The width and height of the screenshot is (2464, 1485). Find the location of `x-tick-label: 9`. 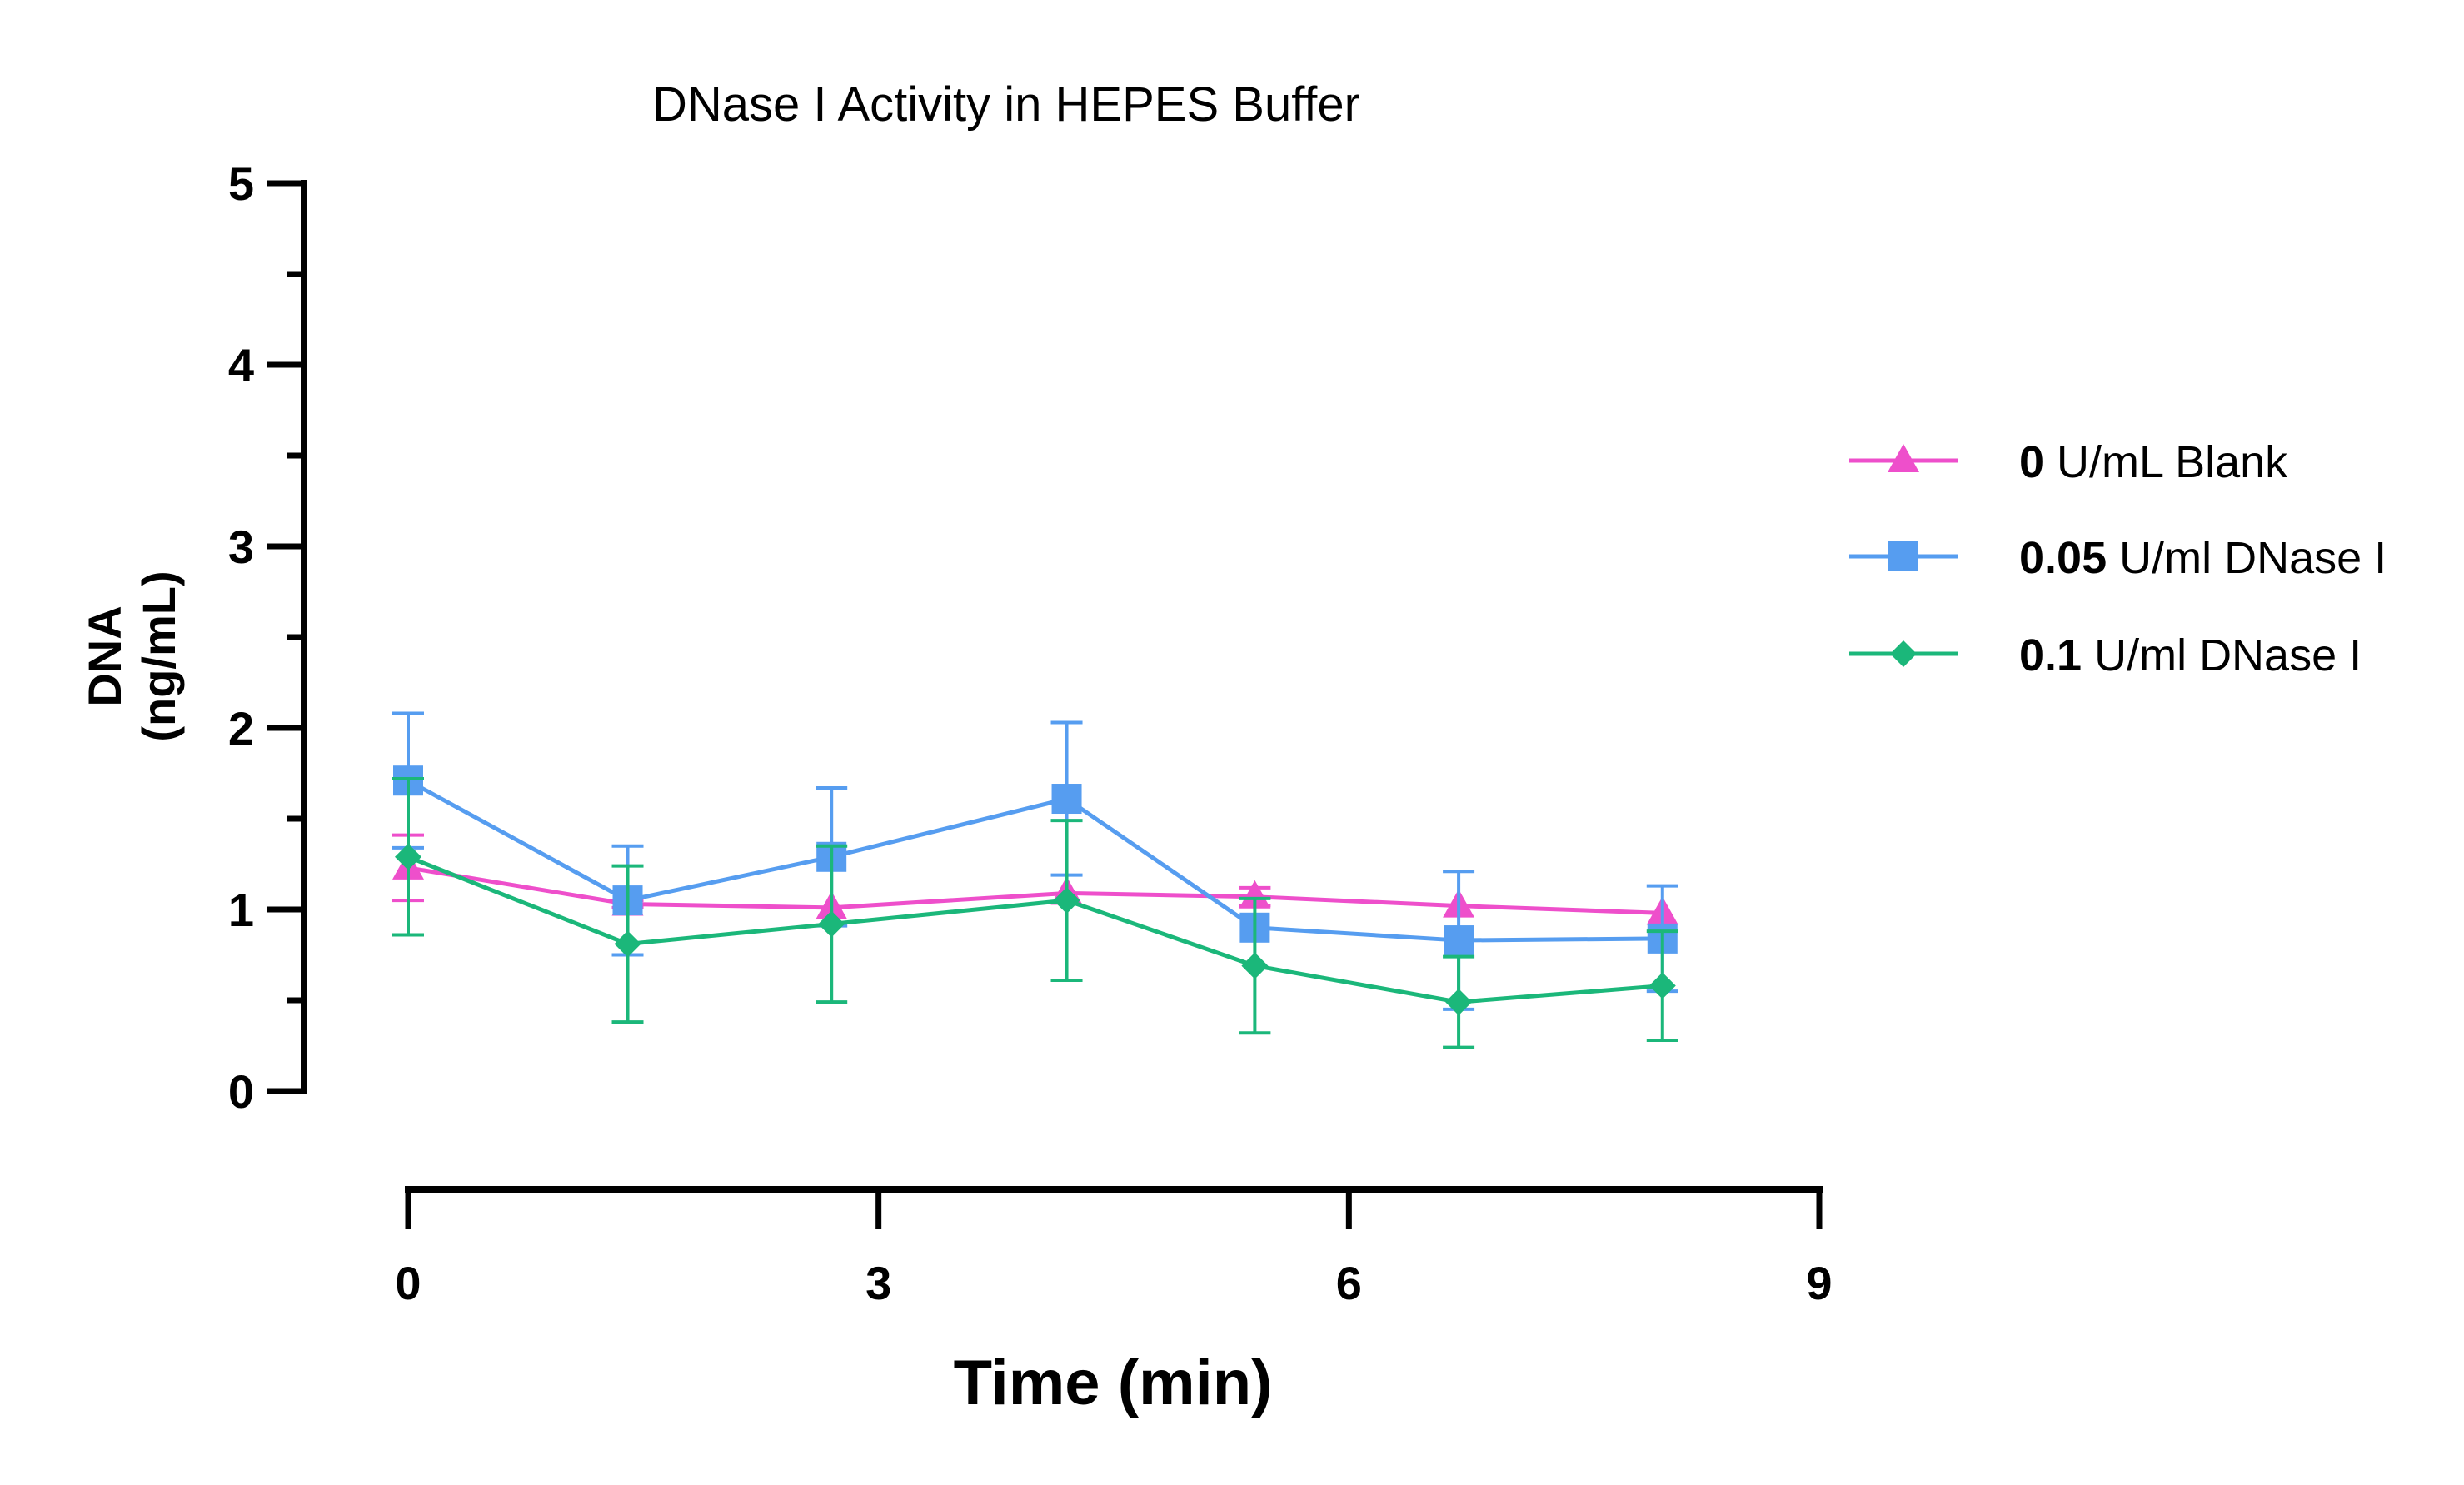

x-tick-label: 9 is located at coordinates (1819, 1283).